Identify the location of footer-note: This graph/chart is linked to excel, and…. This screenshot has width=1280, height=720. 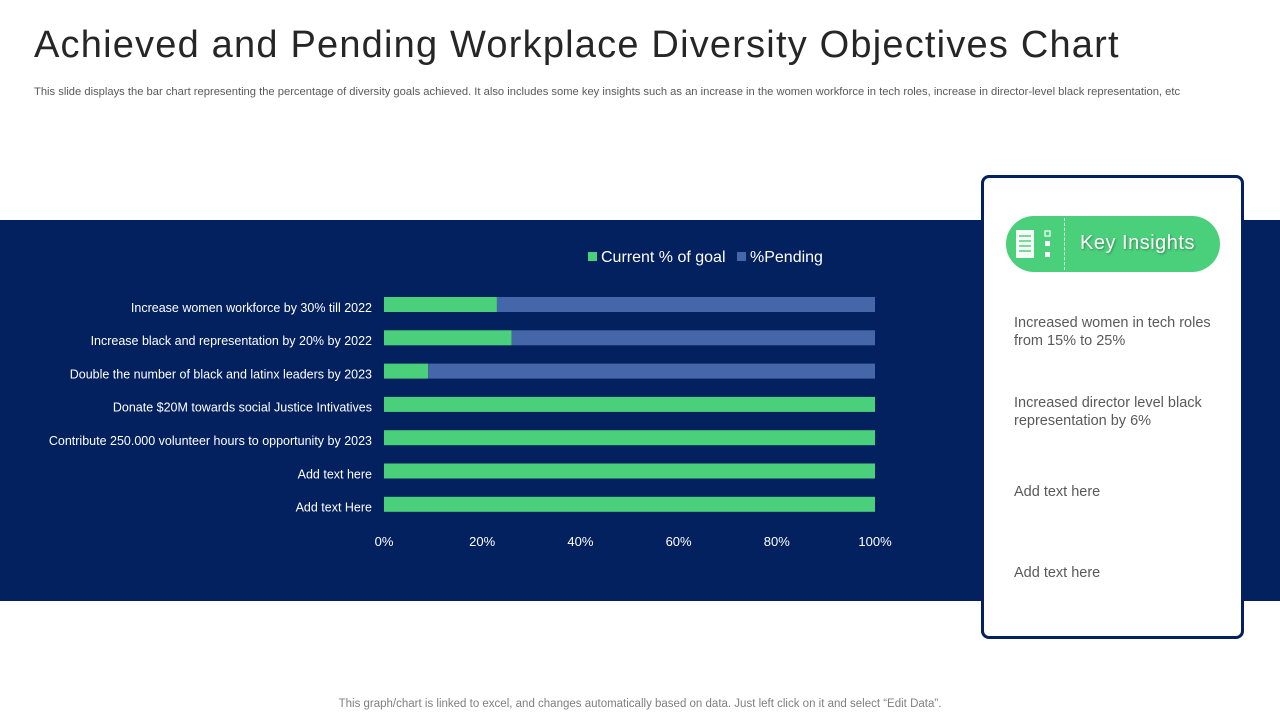
(640, 704).